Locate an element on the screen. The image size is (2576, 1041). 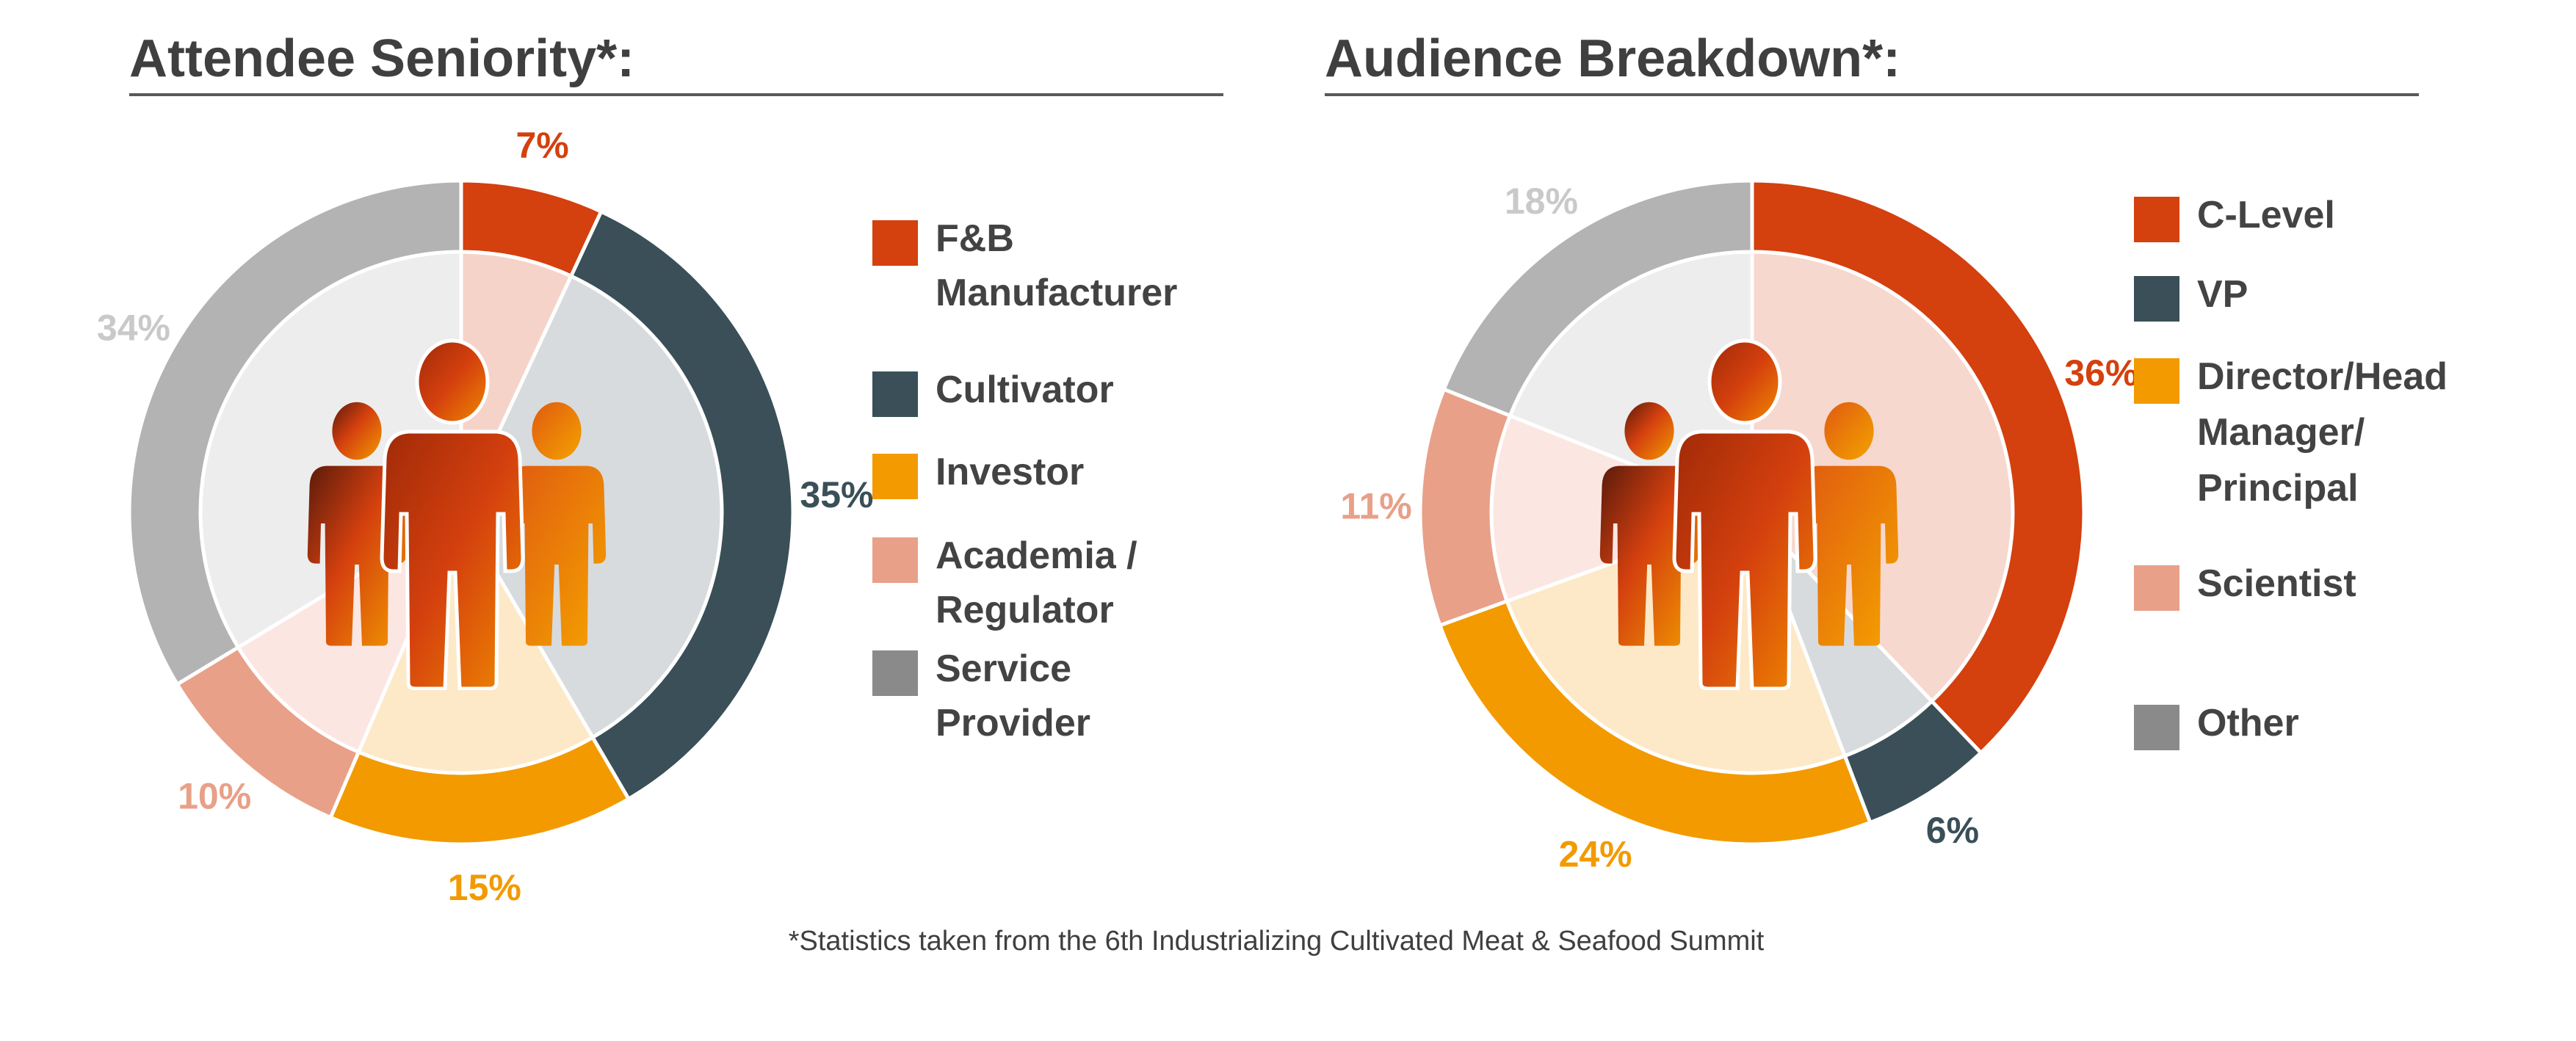
value-label-3: 10% is located at coordinates (214, 795).